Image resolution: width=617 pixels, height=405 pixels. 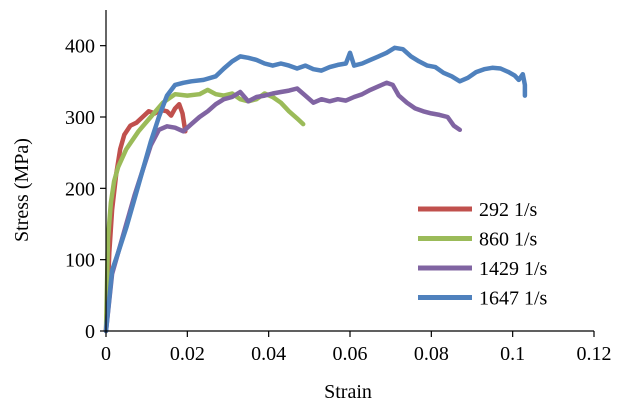 I want to click on y-axis-title: Stress (MPa), so click(x=22, y=190).